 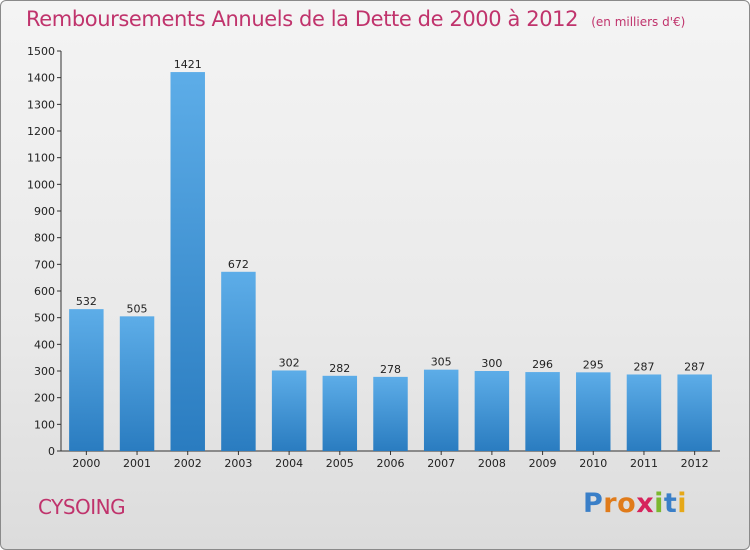 What do you see at coordinates (441, 463) in the screenshot?
I see `x-tick-label: 2007` at bounding box center [441, 463].